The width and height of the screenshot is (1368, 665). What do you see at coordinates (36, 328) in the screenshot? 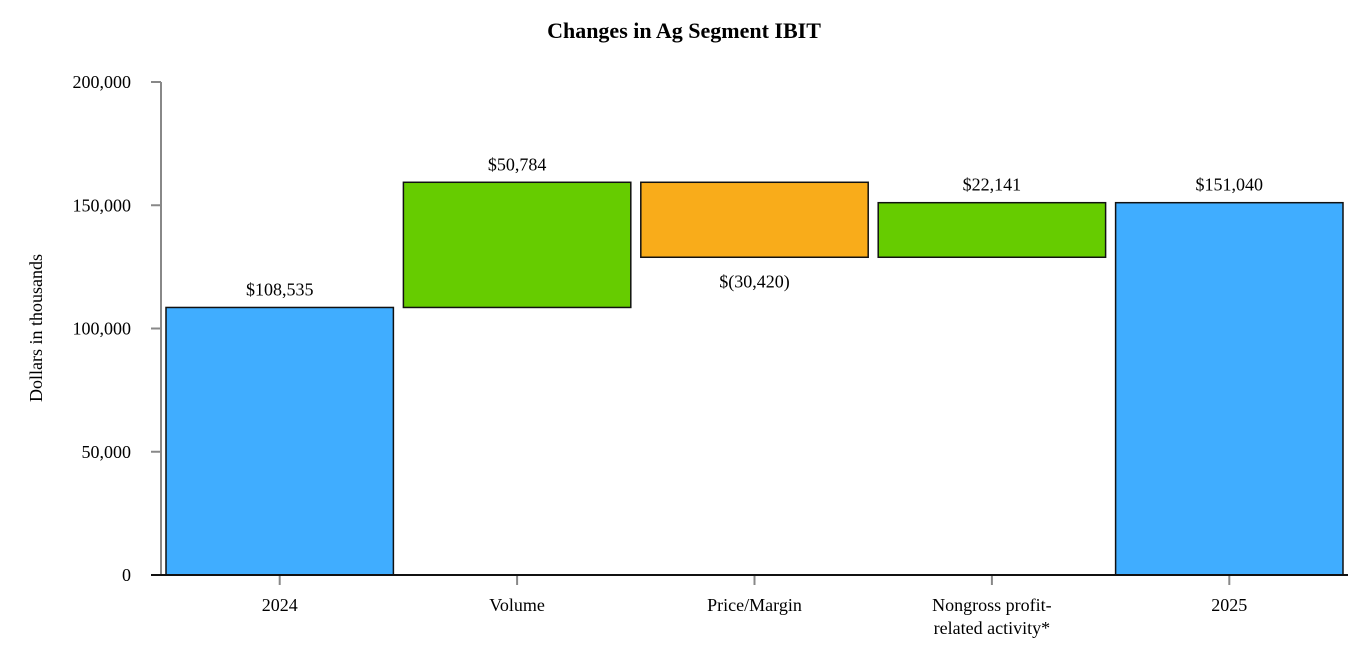
I see `y-axis-label: Dollars in thousands` at bounding box center [36, 328].